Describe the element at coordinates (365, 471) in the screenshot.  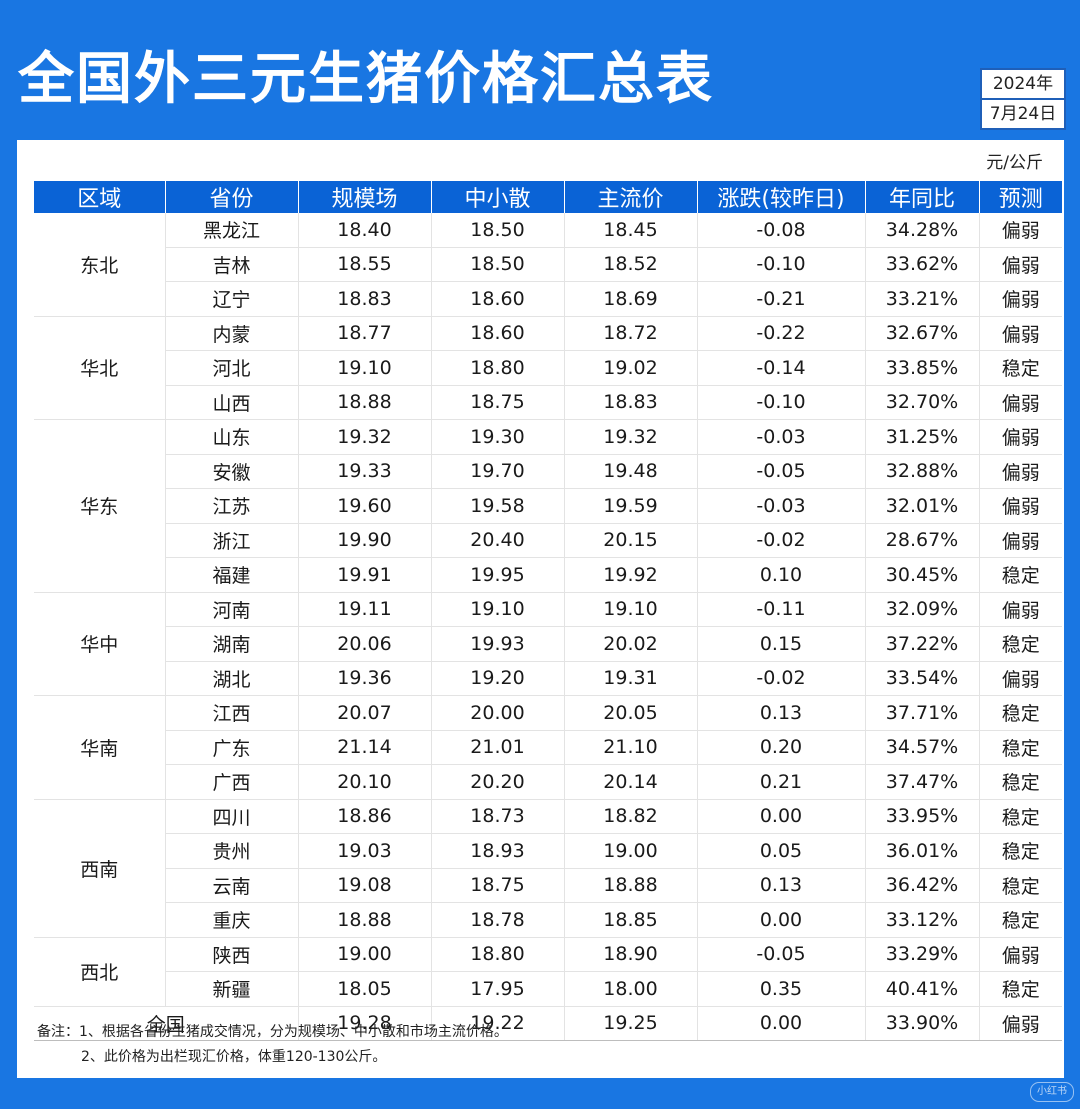
I see `large-farm-cell: 19.33` at that location.